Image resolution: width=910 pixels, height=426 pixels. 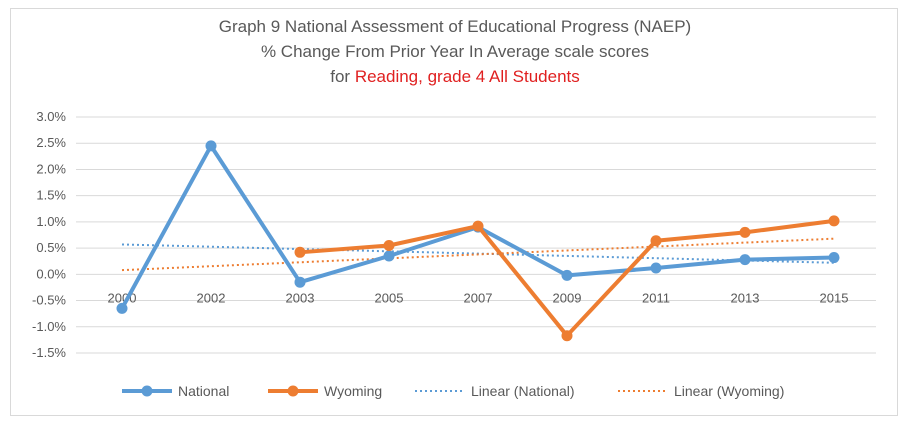 I want to click on x-tick-label: 2013, so click(x=745, y=297).